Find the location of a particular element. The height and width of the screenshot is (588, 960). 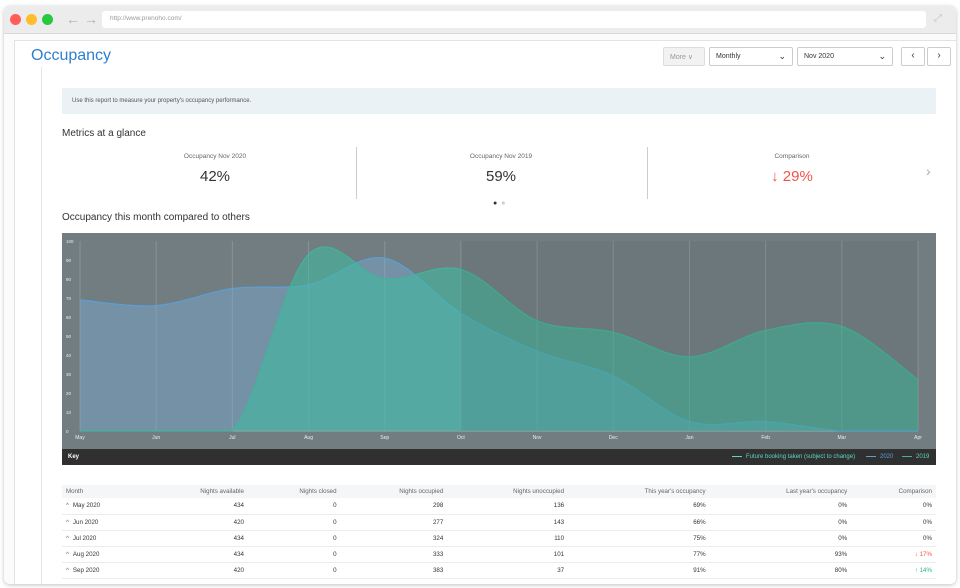

x-tick-label: May is located at coordinates (80, 438).